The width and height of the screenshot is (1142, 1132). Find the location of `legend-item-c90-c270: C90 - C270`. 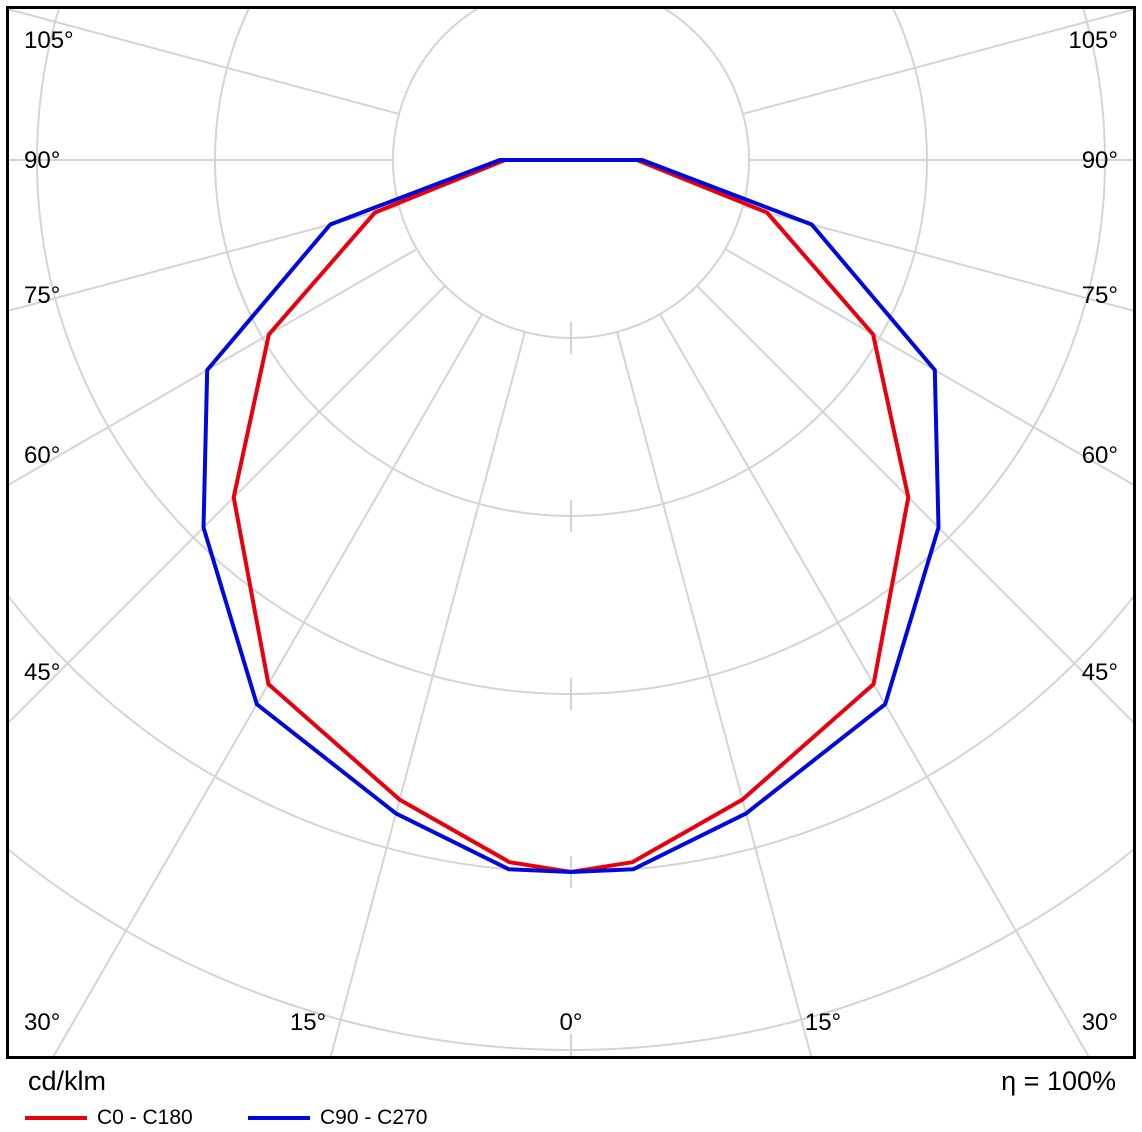

legend-item-c90-c270: C90 - C270 is located at coordinates (337, 1118).